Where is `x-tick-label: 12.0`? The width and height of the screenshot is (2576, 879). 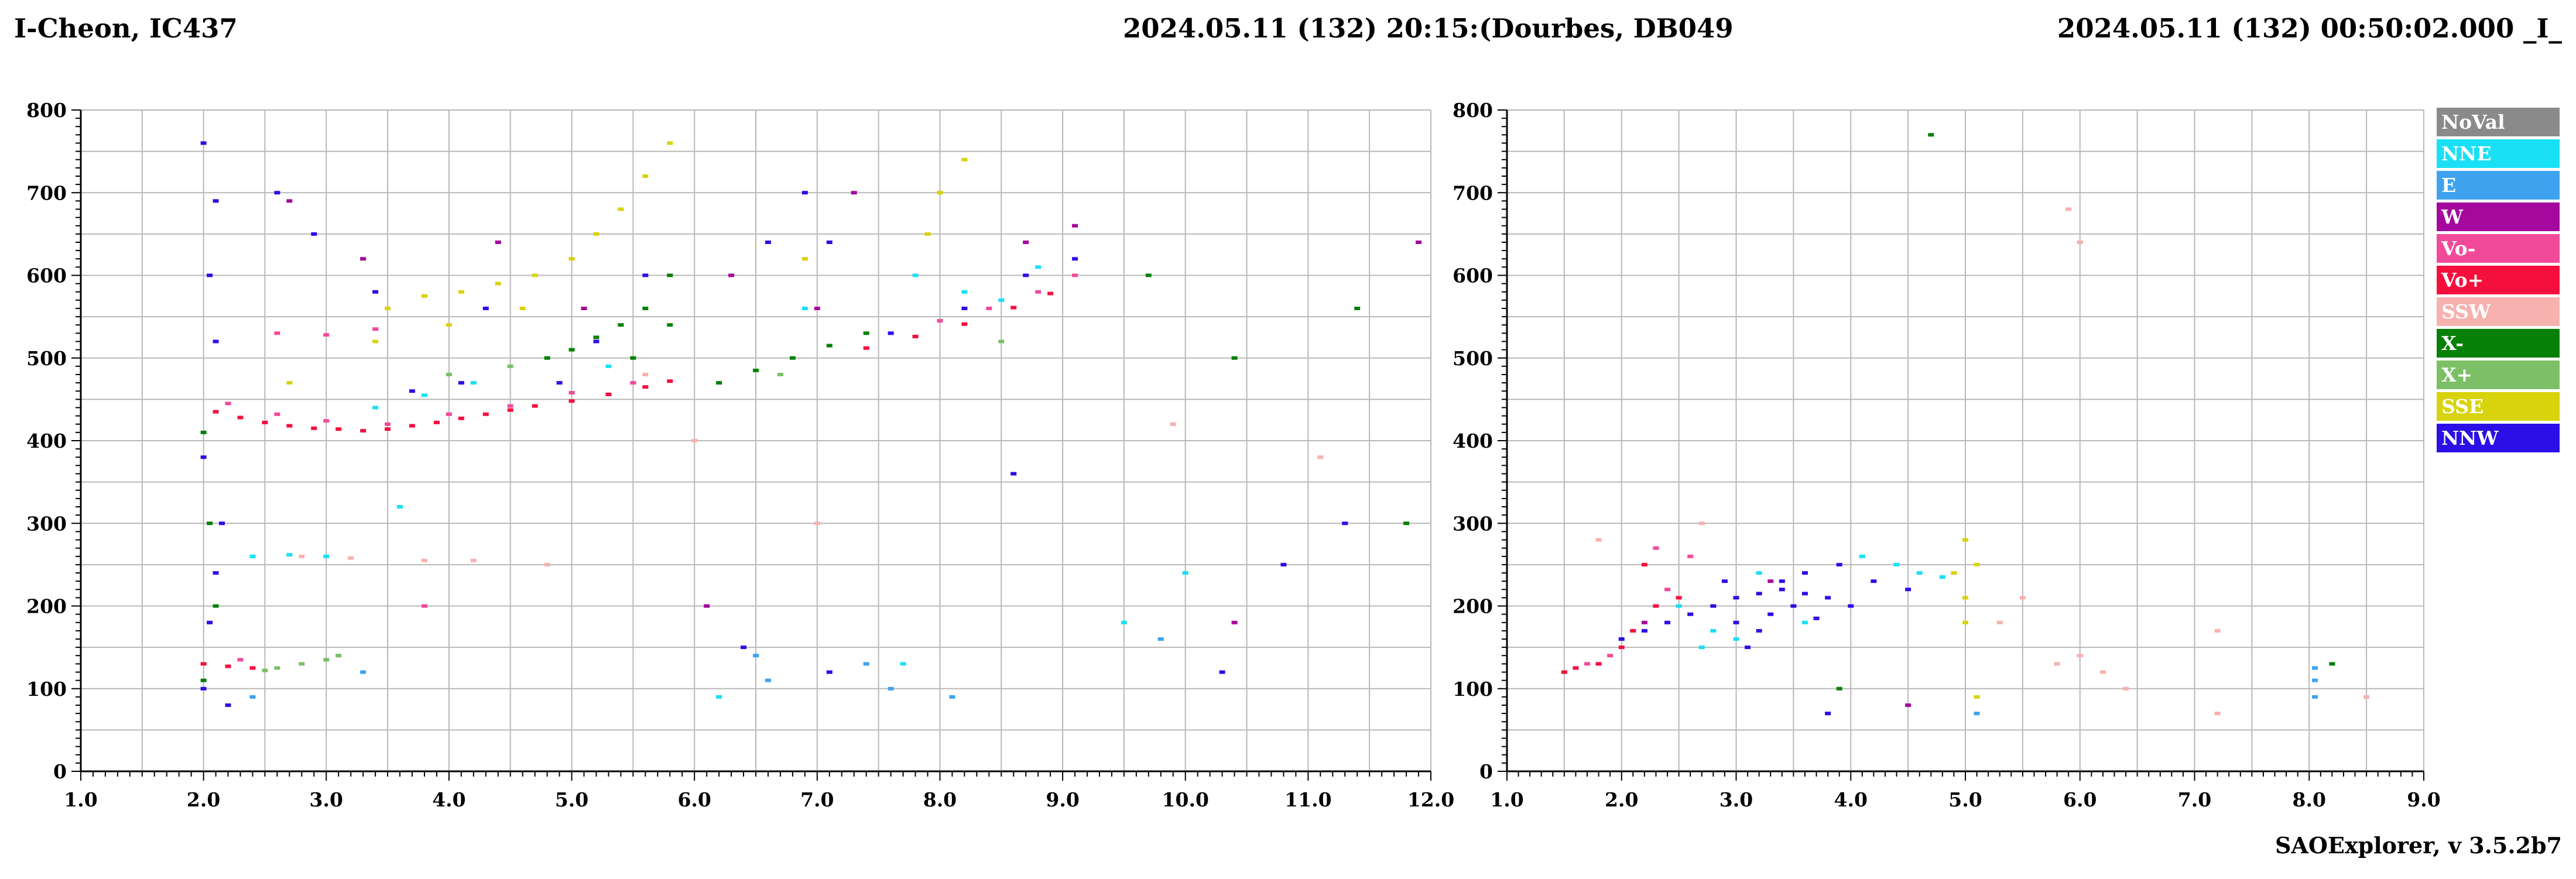
x-tick-label: 12.0 is located at coordinates (1430, 799).